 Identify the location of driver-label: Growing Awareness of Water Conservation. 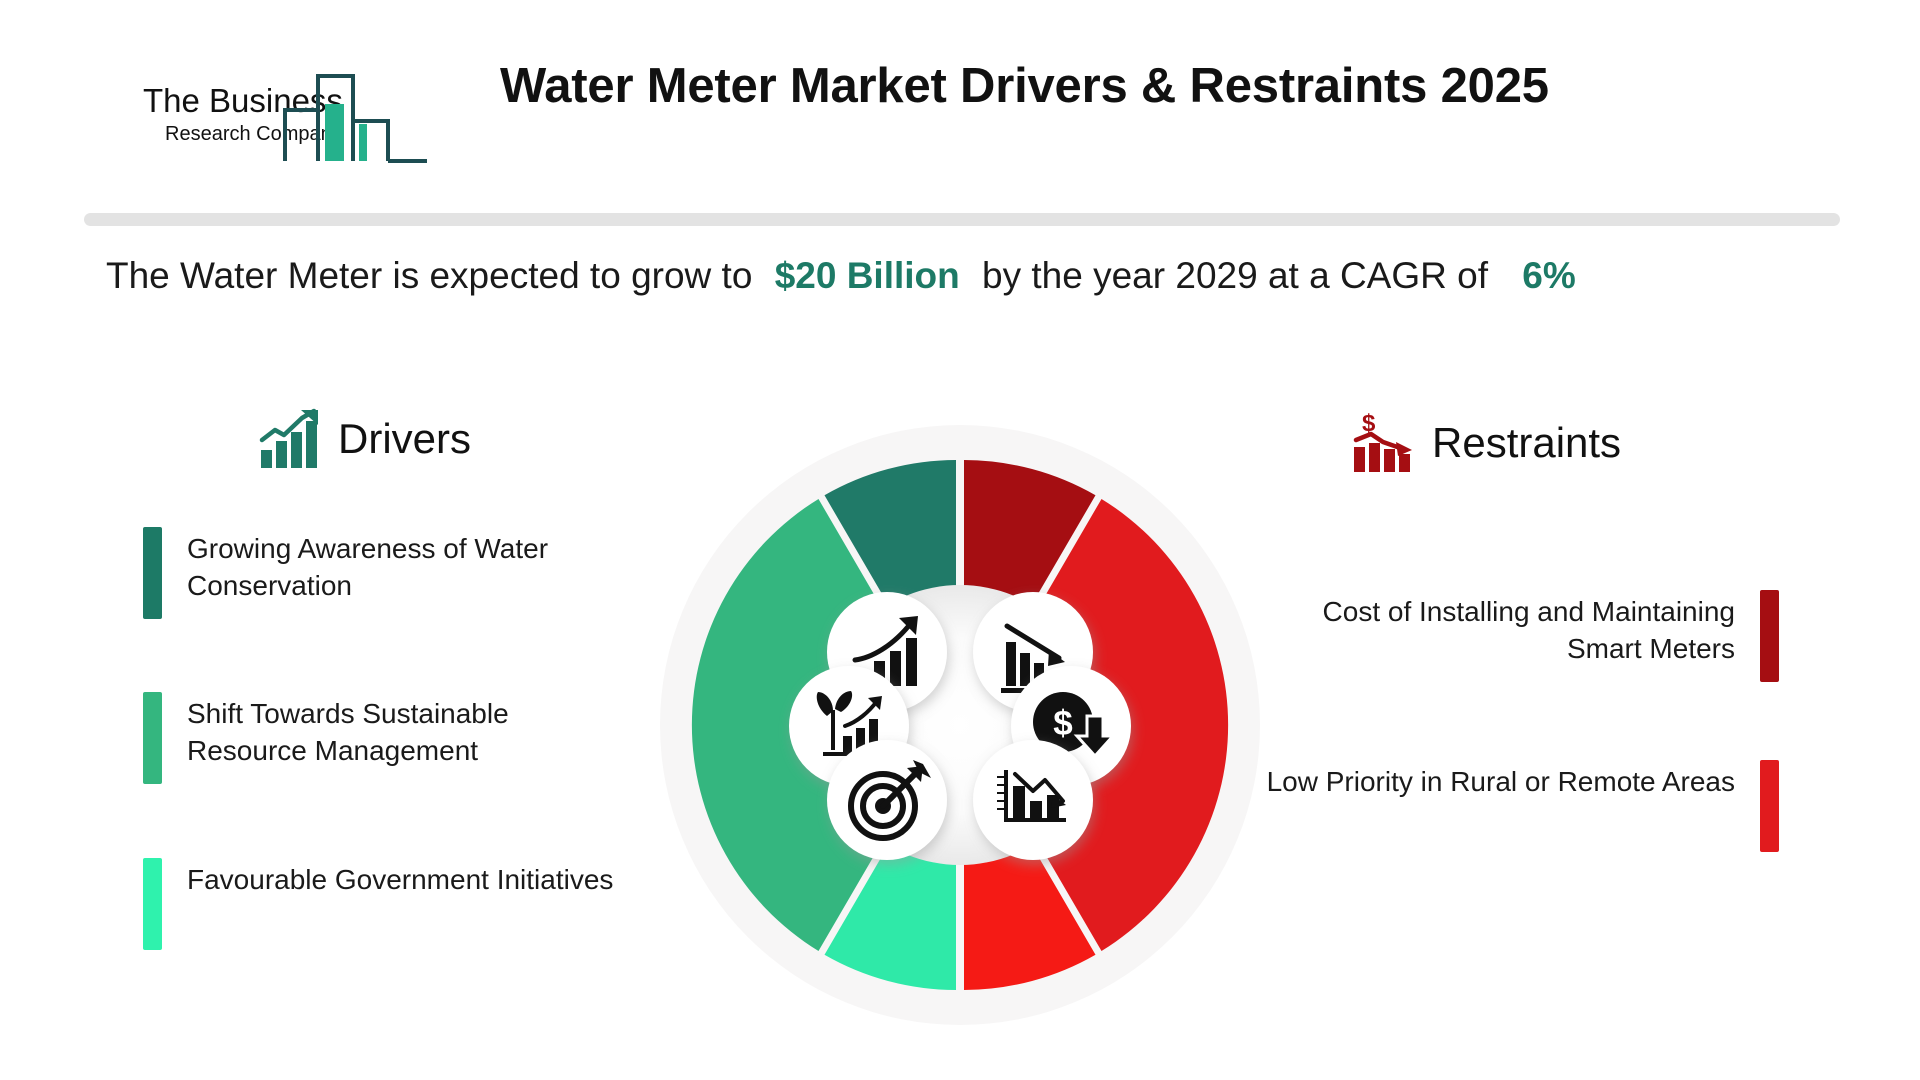
(368, 567).